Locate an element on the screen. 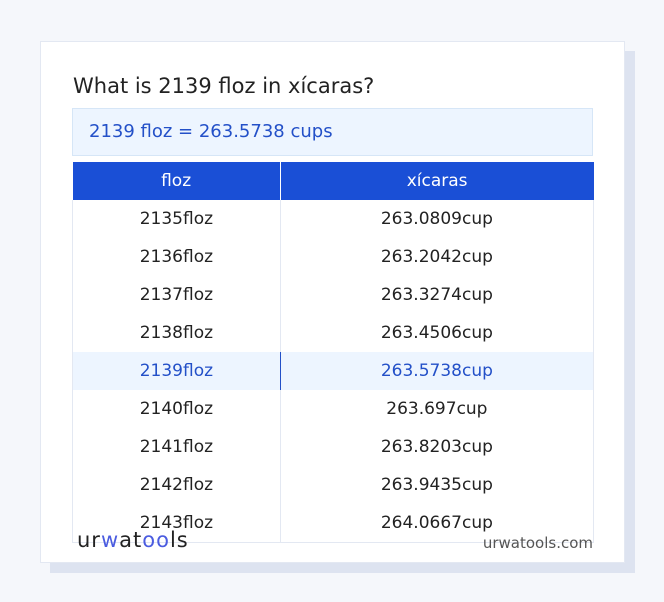 The width and height of the screenshot is (664, 602). page-title: What is 2139 floz in xícaras? is located at coordinates (224, 86).